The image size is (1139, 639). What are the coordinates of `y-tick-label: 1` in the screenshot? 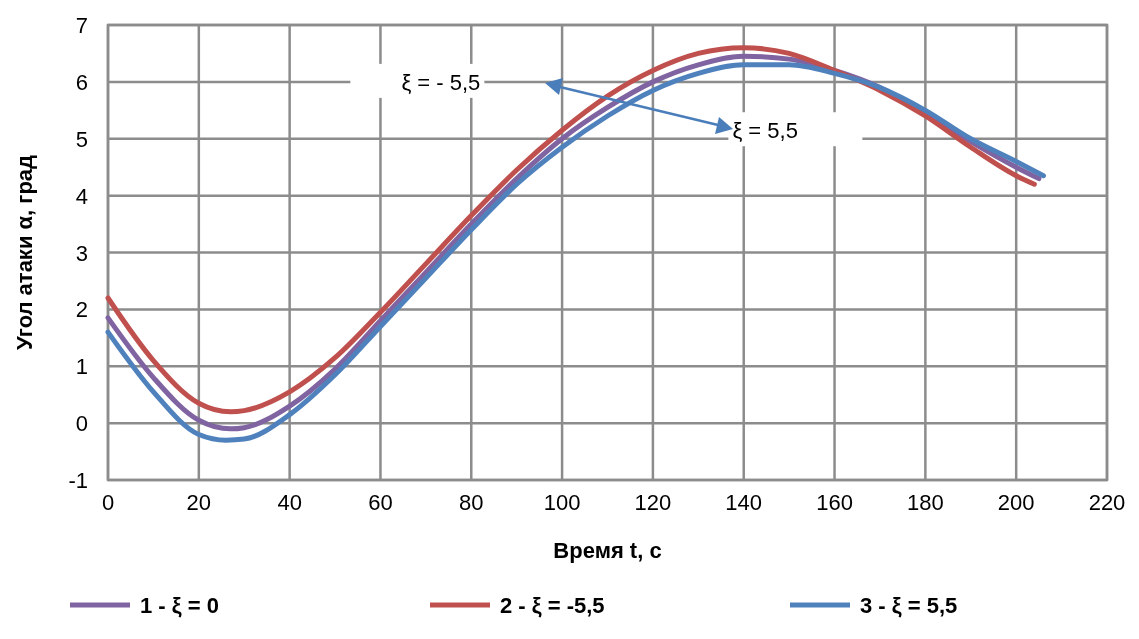 It's located at (81, 367).